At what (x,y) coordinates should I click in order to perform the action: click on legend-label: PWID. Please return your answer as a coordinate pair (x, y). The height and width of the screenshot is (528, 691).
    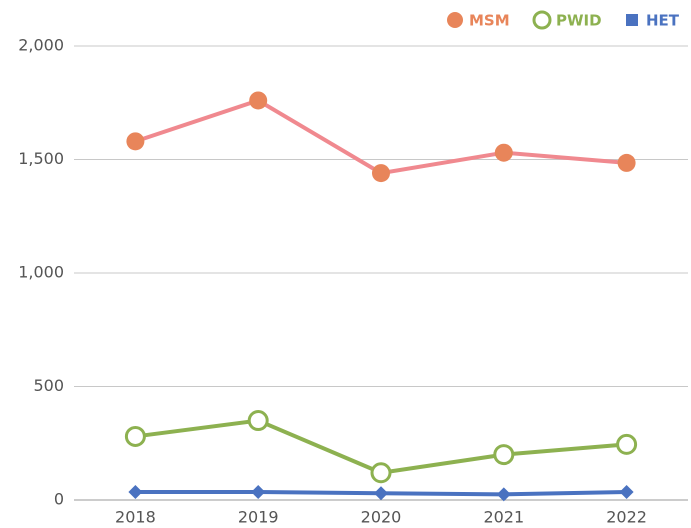
    Looking at the image, I should click on (579, 21).